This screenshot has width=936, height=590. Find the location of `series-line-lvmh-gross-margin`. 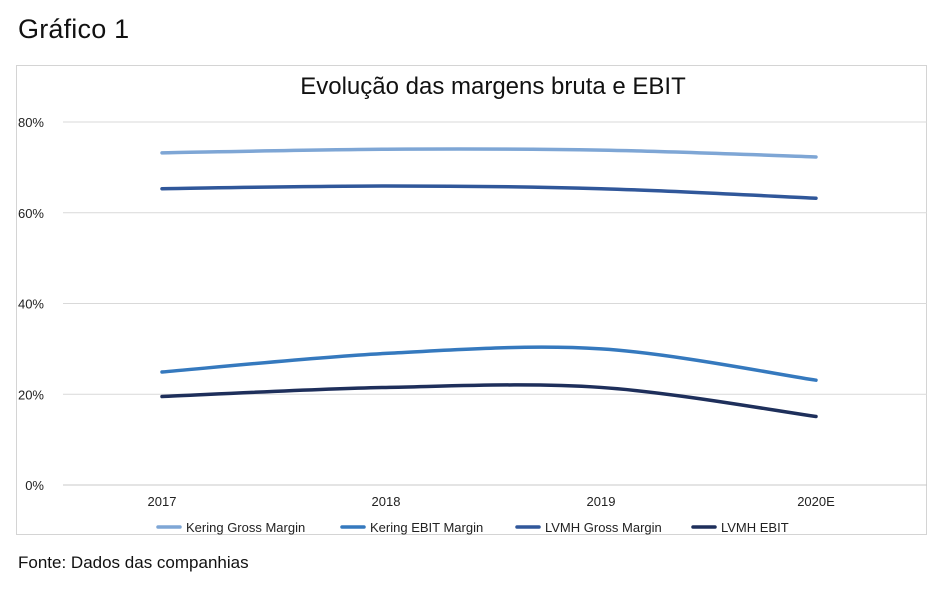

series-line-lvmh-gross-margin is located at coordinates (489, 192).